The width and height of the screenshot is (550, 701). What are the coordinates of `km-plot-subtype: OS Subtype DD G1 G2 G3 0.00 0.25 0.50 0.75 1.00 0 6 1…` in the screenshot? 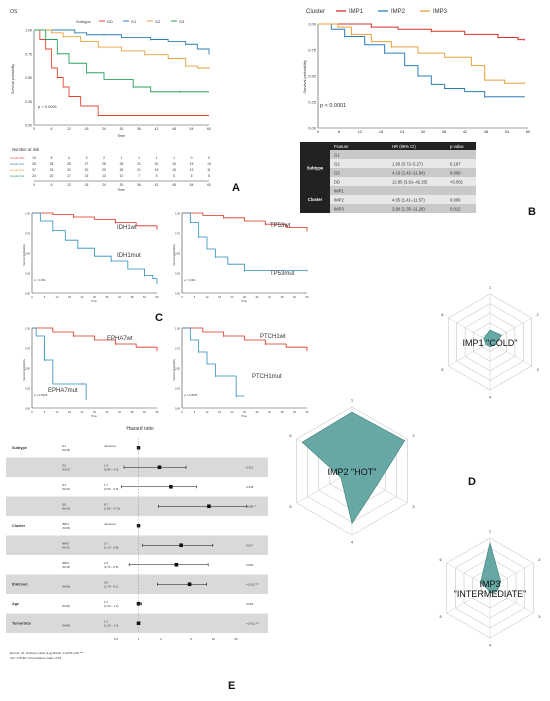 It's located at (110, 100).